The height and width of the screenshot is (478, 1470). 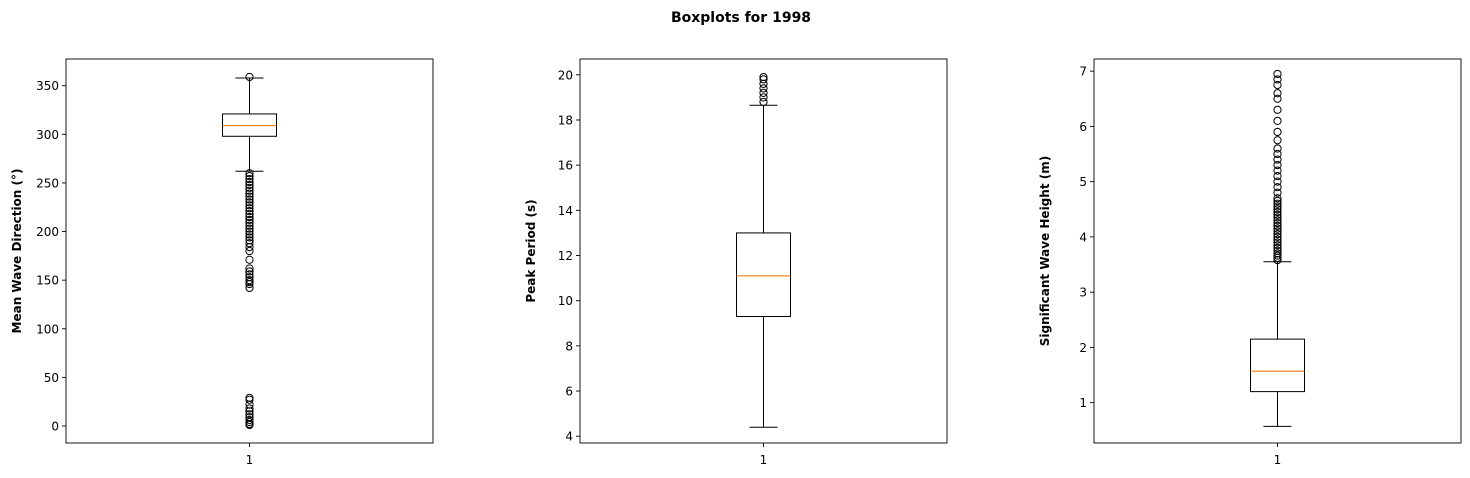 What do you see at coordinates (565, 120) in the screenshot?
I see `y-tick-label: 18` at bounding box center [565, 120].